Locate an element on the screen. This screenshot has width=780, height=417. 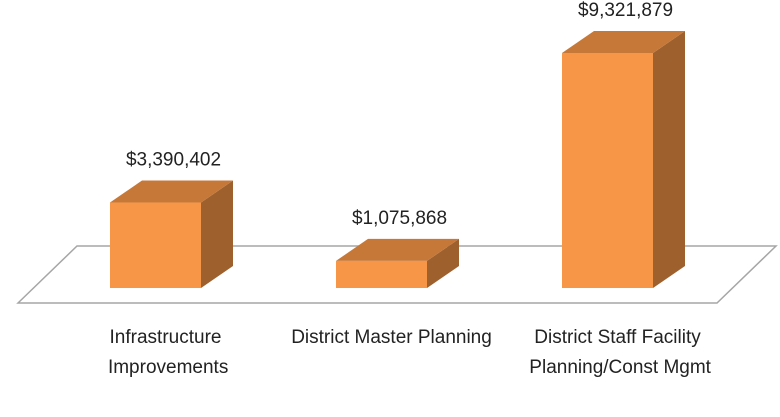
x-tick-label: Infrastructure Improvements is located at coordinates (166, 352).